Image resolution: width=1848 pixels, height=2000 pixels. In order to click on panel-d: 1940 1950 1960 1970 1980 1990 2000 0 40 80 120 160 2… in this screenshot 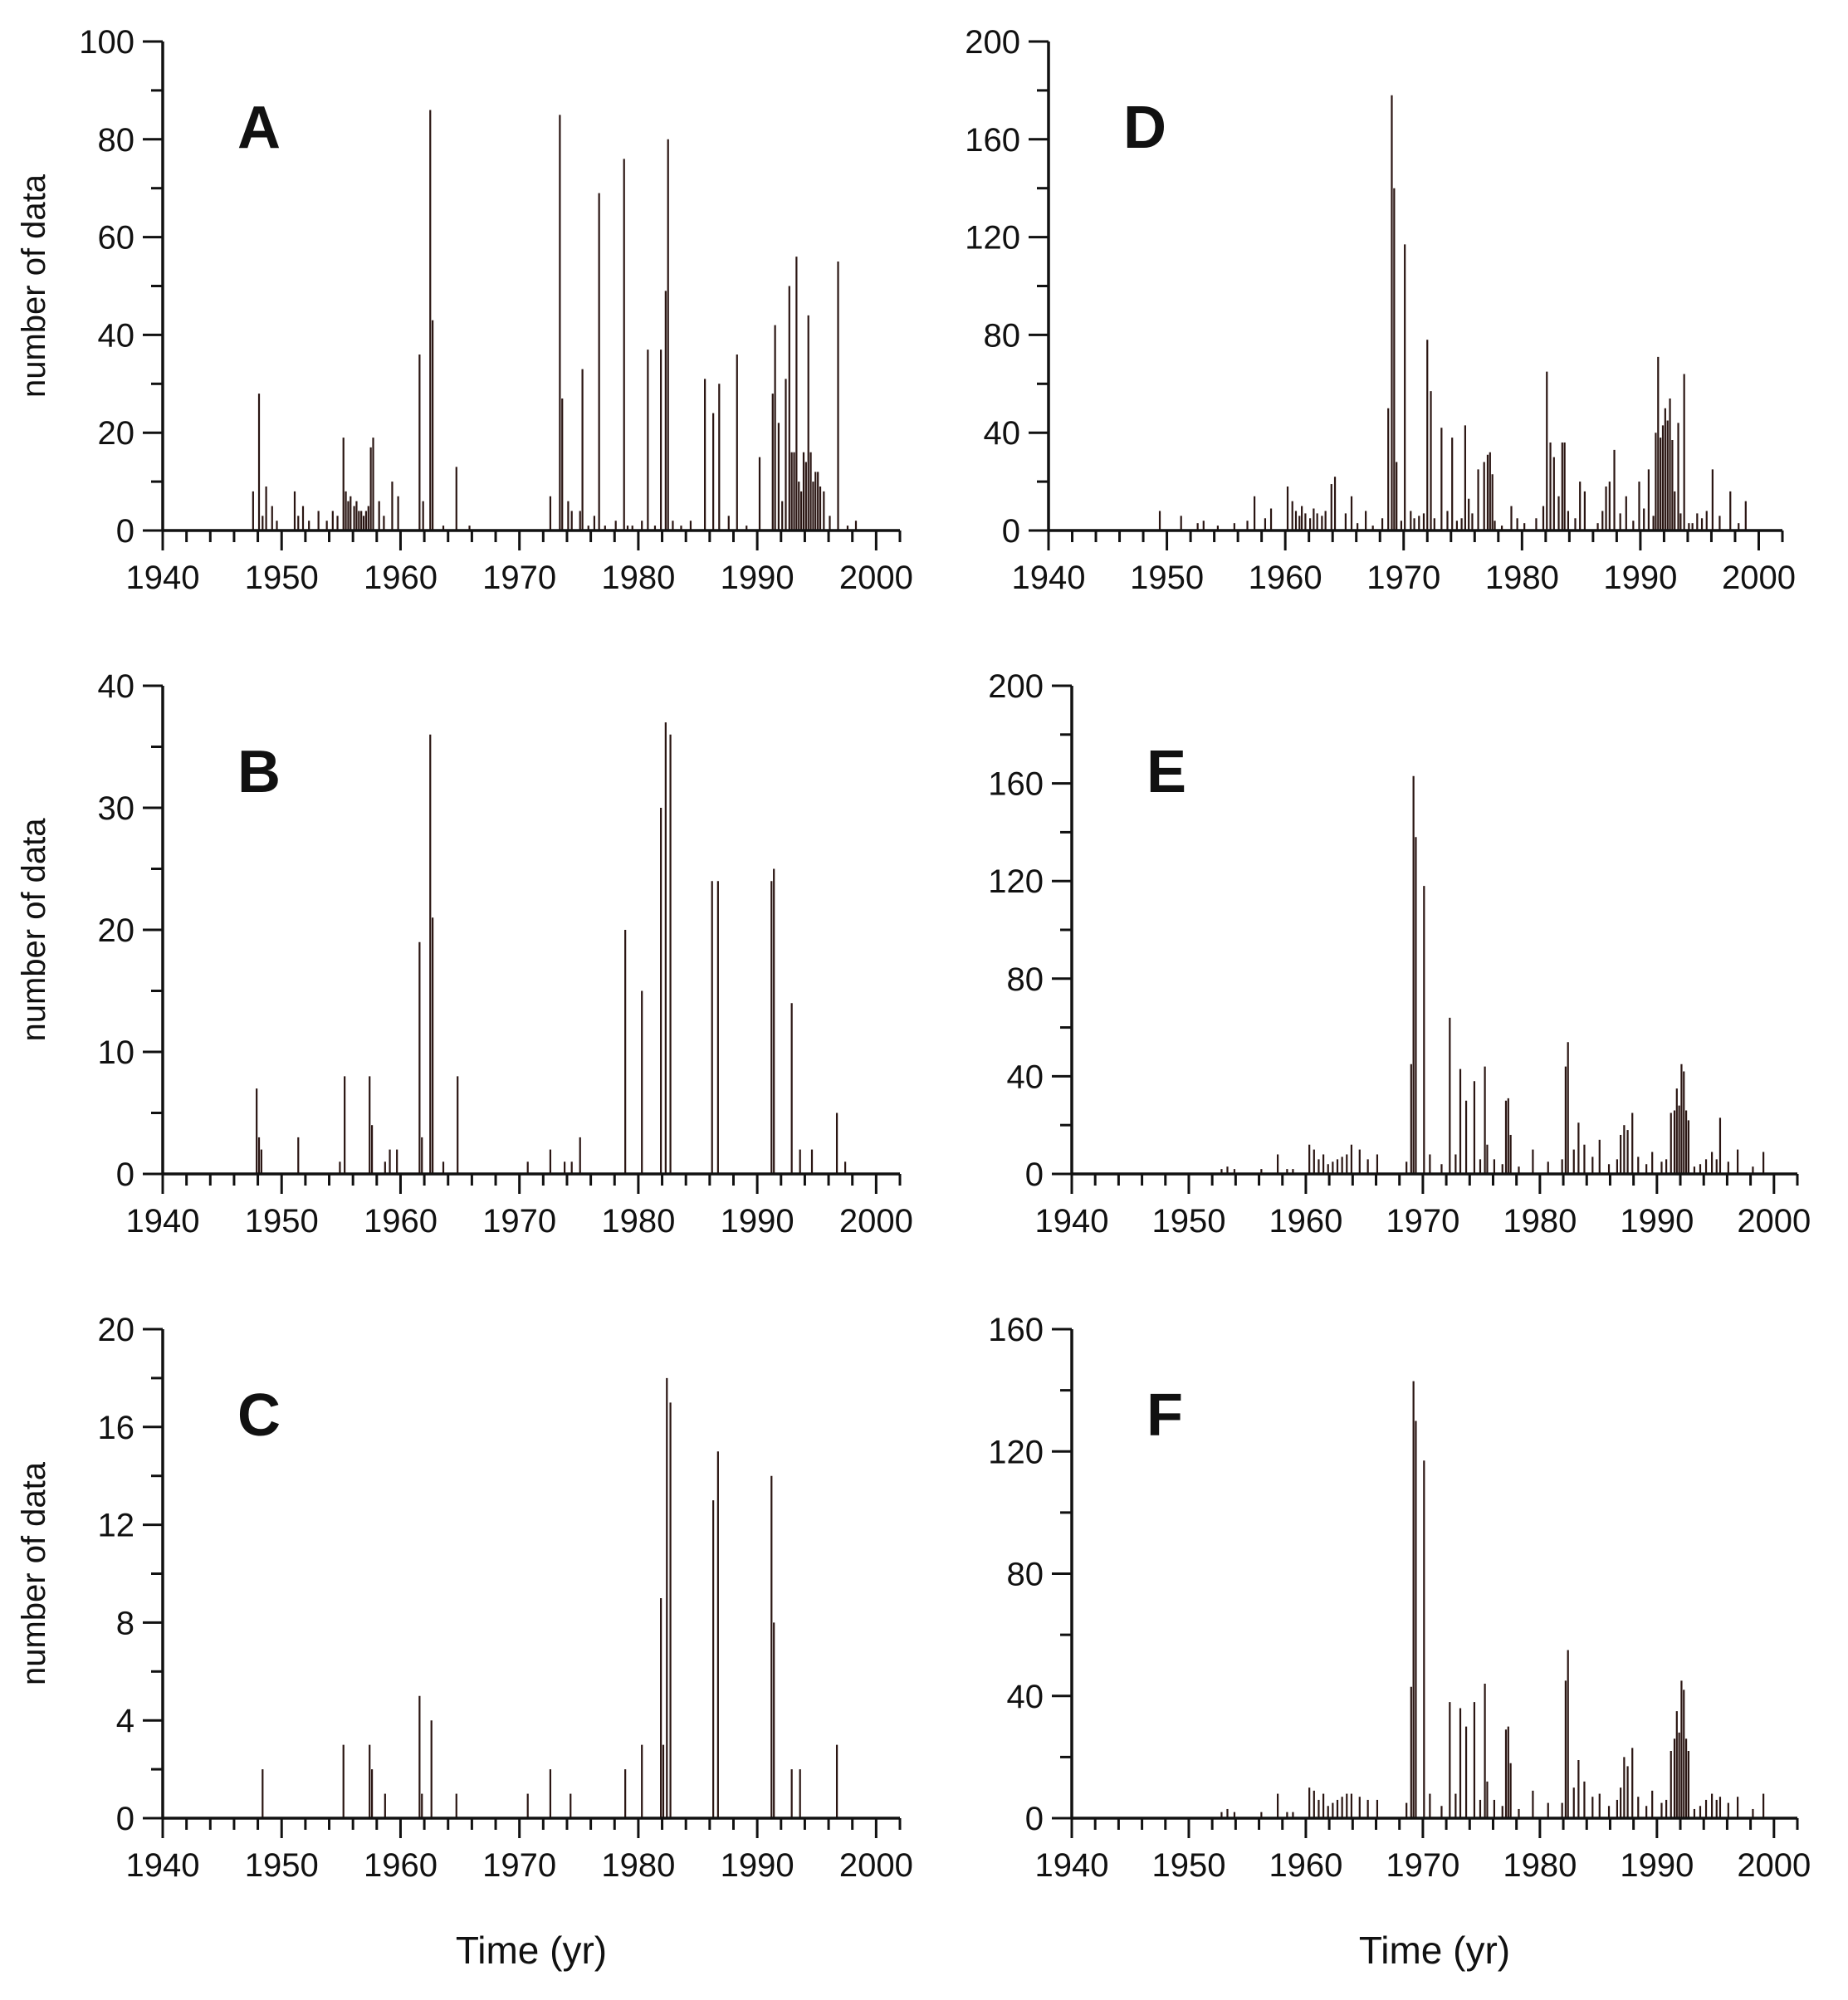, I will do `click(1380, 310)`.